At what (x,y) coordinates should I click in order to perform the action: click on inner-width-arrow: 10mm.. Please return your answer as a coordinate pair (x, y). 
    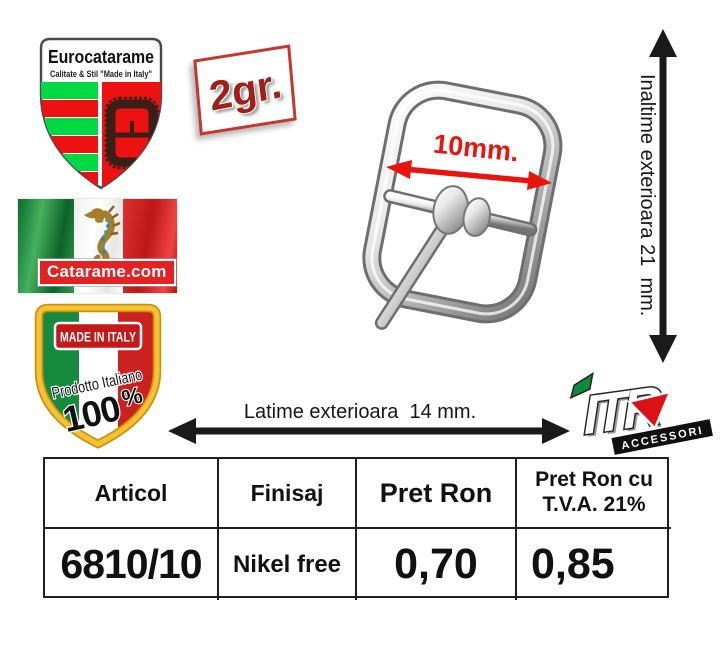
    Looking at the image, I should click on (469, 160).